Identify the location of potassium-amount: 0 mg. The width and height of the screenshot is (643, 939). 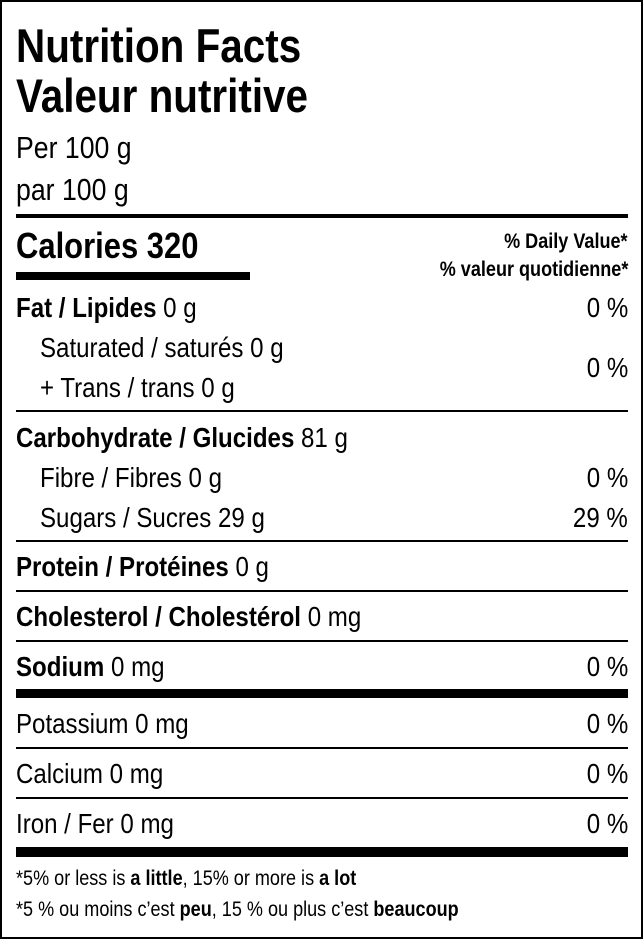
(162, 723).